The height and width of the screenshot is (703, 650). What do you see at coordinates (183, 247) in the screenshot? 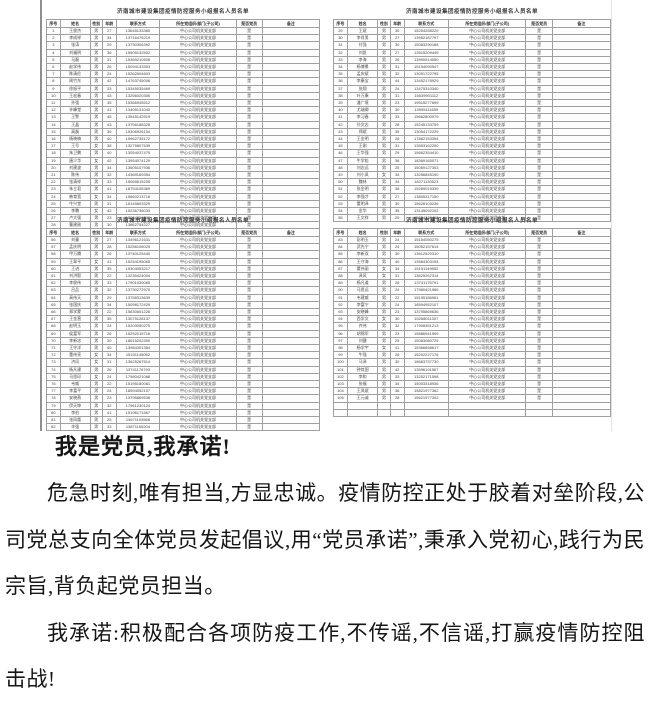
I see `table-row: 57 孟庆明男 28 15256106029 中心公司机关党支部是` at bounding box center [183, 247].